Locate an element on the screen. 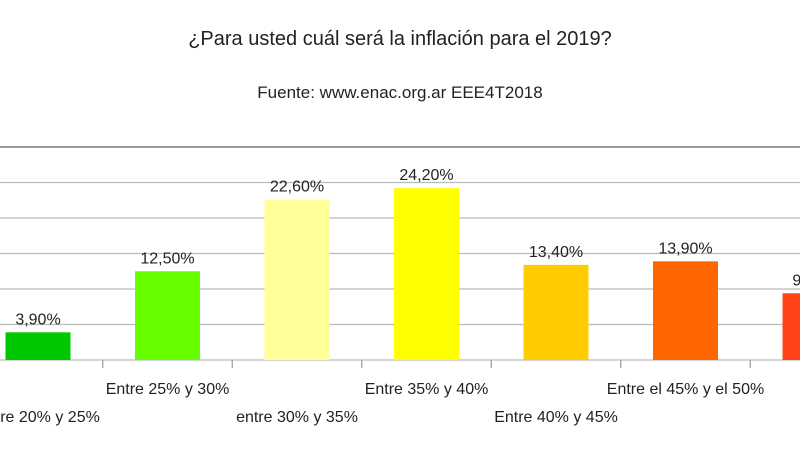 The width and height of the screenshot is (800, 450). data-label: 24,20% is located at coordinates (426, 175).